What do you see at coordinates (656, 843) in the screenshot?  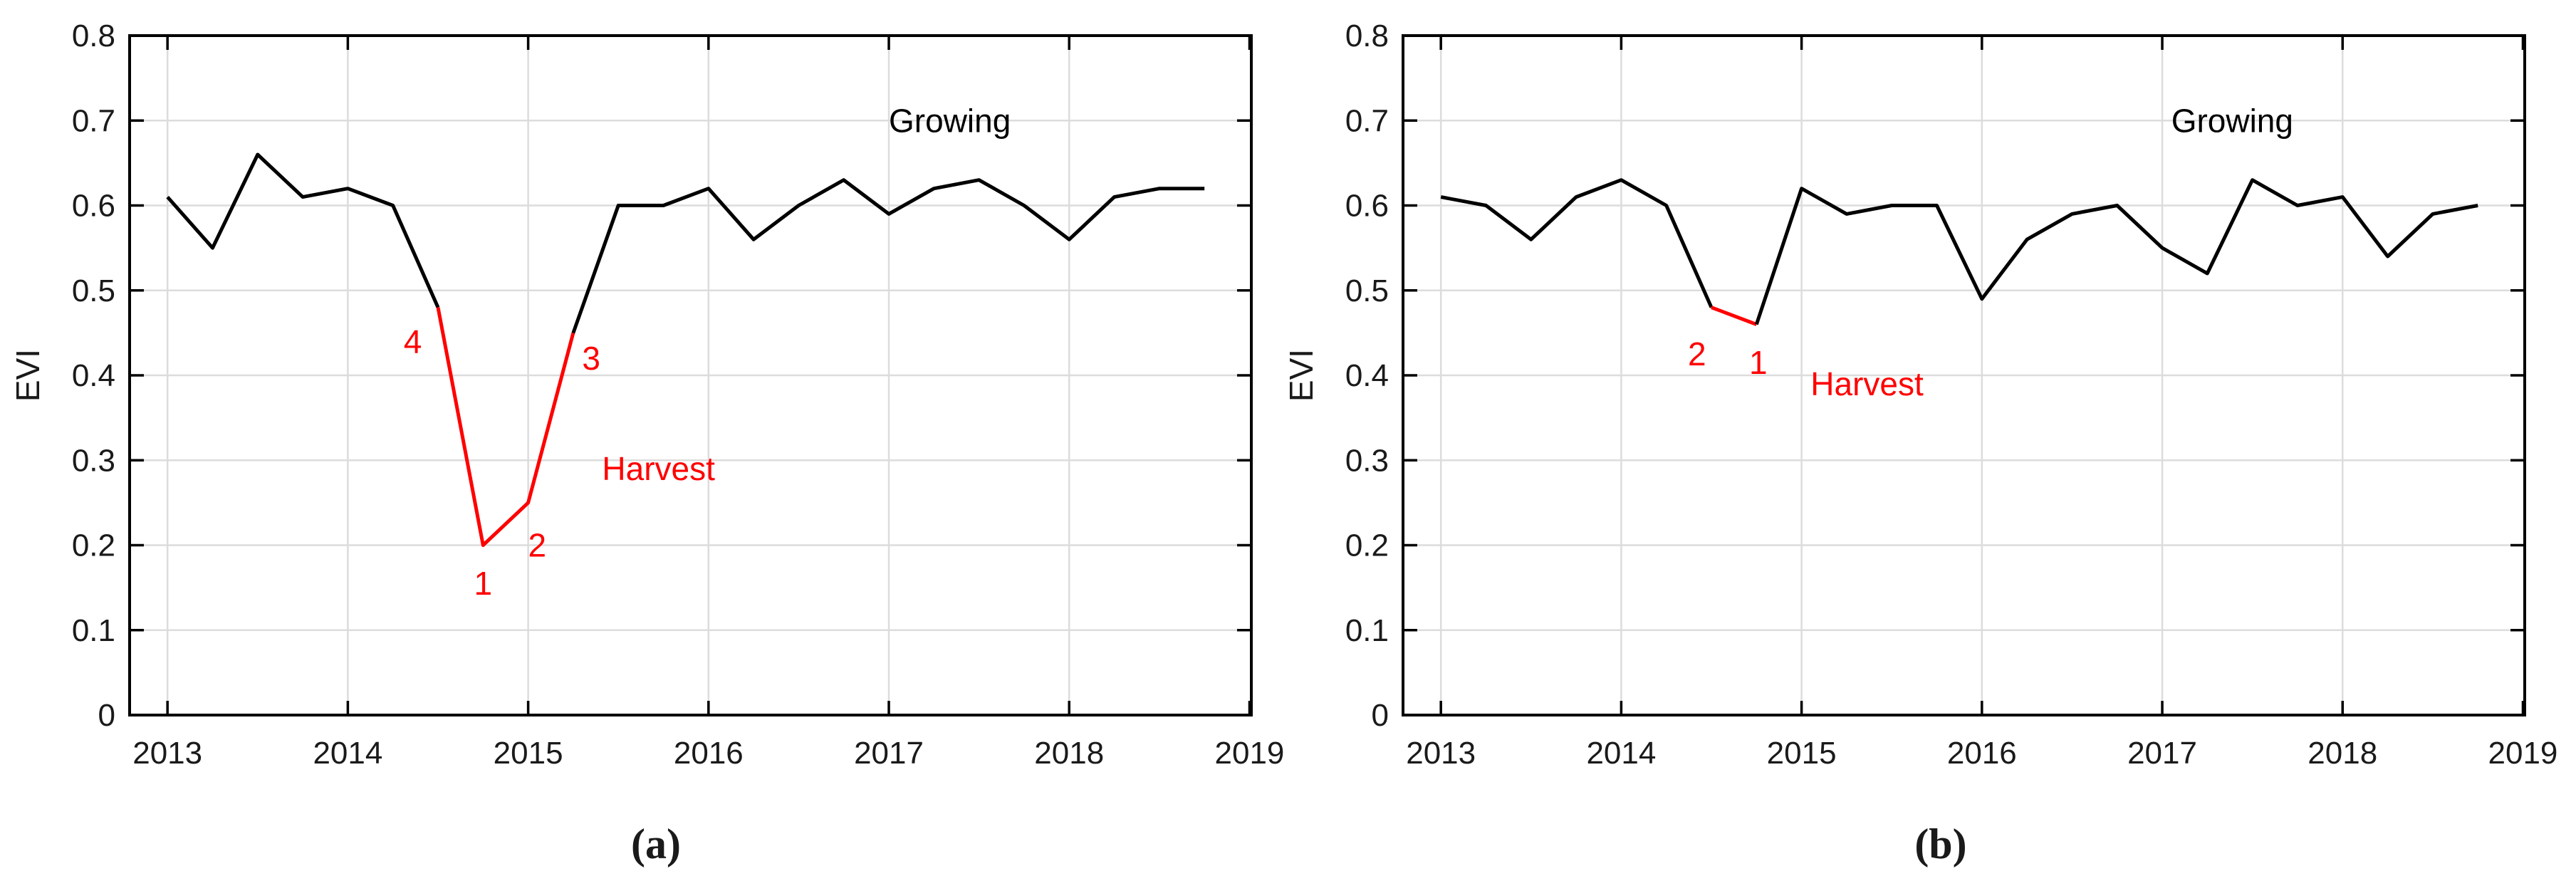 I see `subplot-caption-a: (a)` at bounding box center [656, 843].